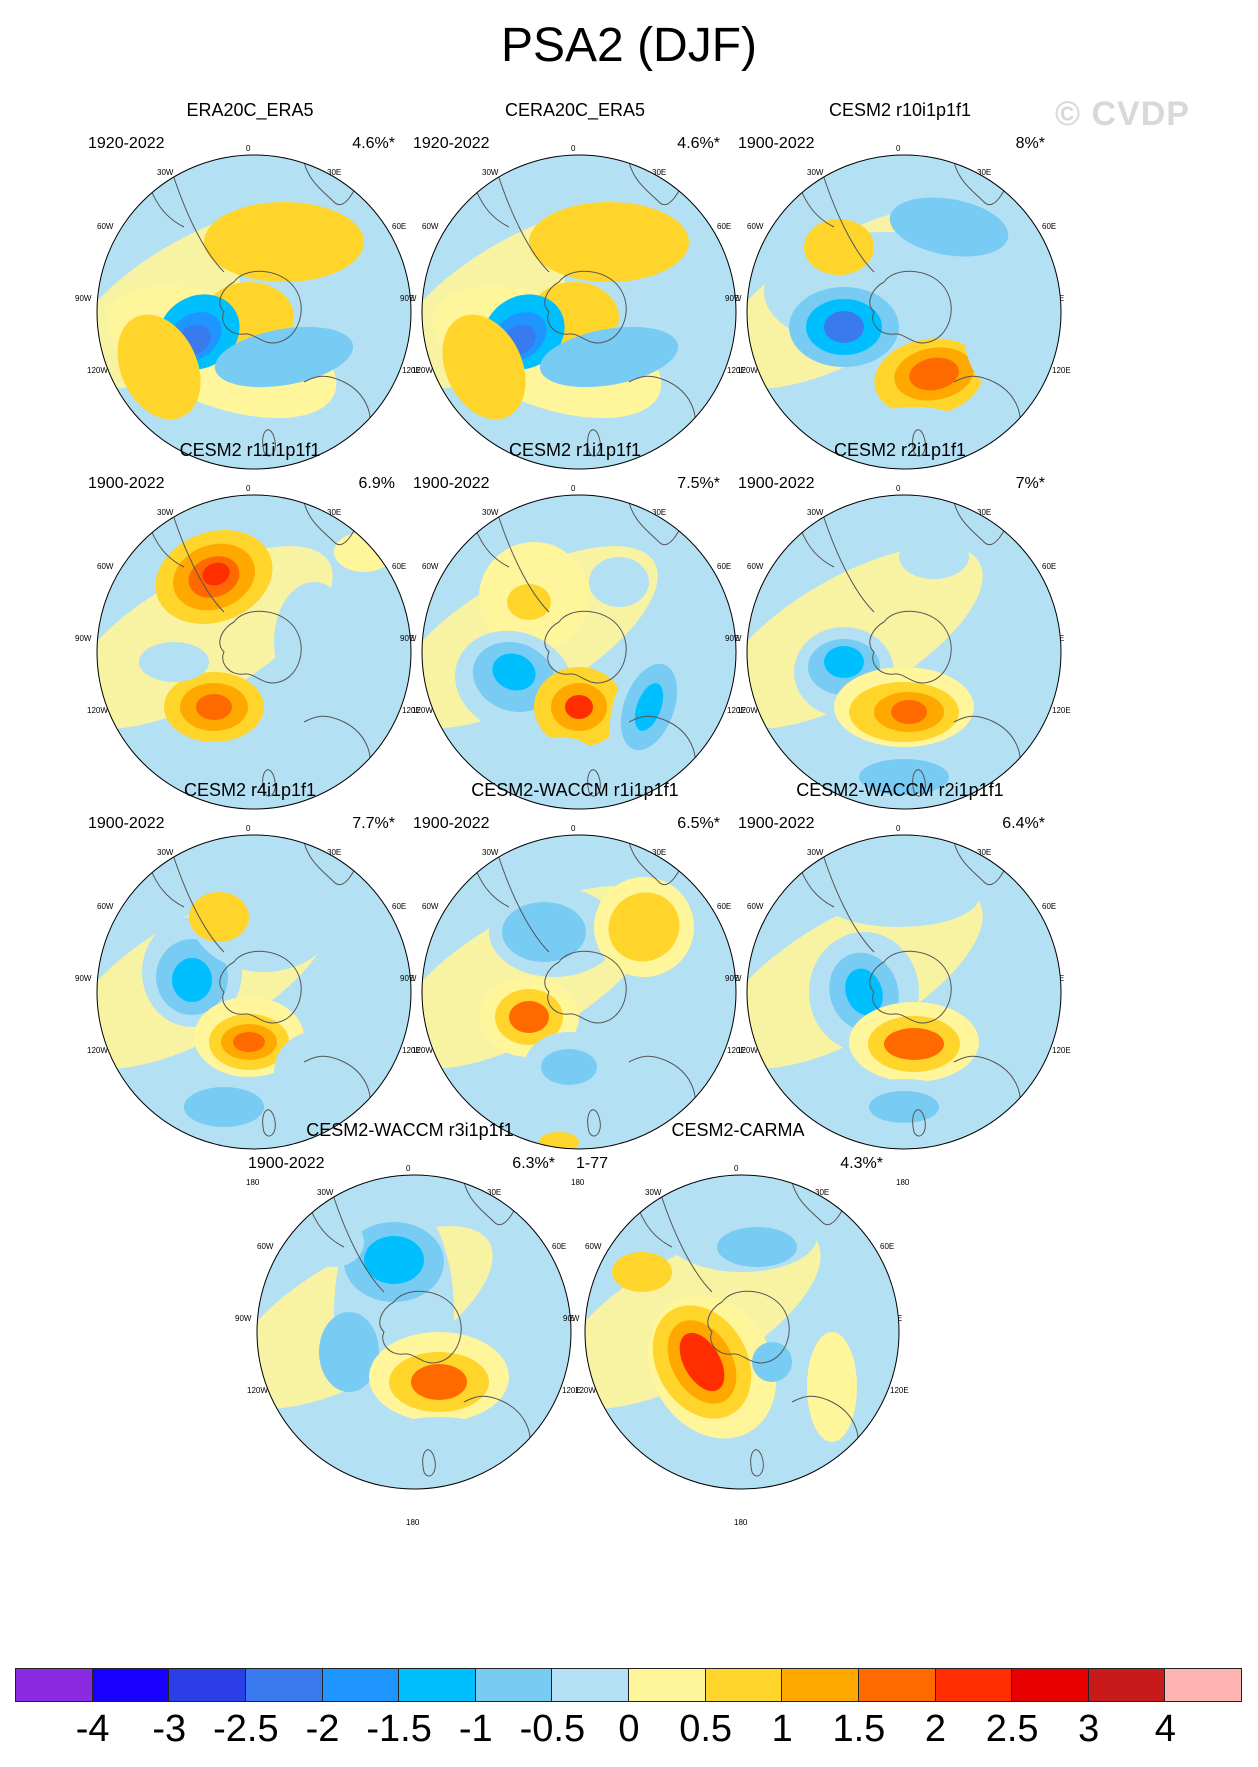 The width and height of the screenshot is (1258, 1767). I want to click on colorbar-tick-label: -2.5, so click(246, 1729).